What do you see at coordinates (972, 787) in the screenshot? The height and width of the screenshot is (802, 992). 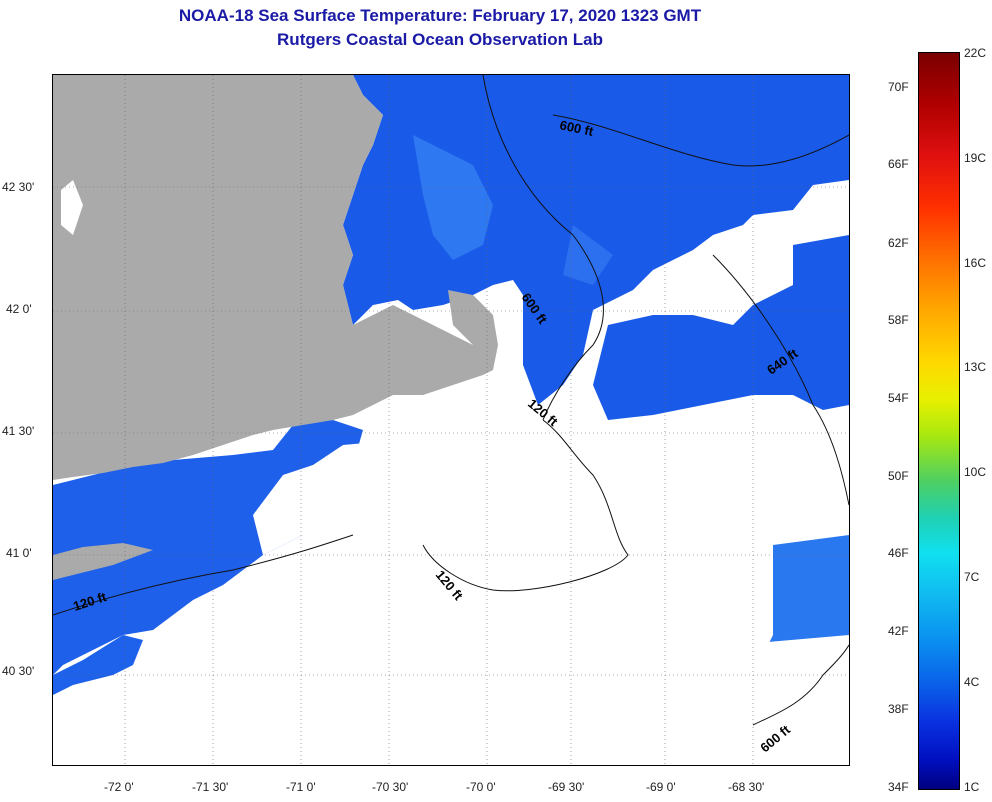 I see `colorbar-c-label: 1C` at bounding box center [972, 787].